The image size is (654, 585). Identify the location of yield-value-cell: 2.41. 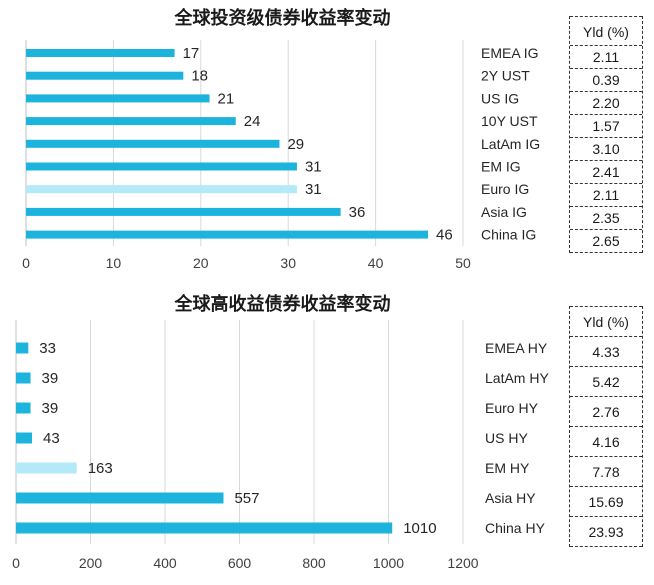
(606, 172).